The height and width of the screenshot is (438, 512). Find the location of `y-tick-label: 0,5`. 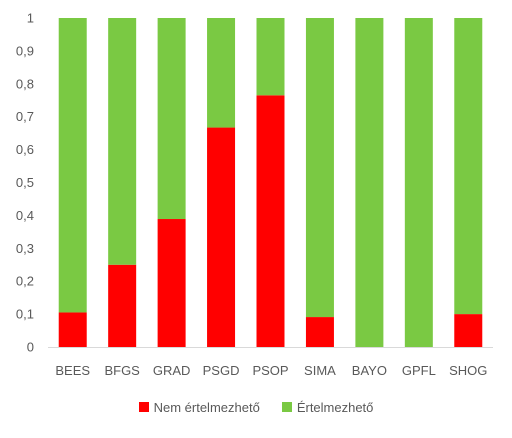

y-tick-label: 0,5 is located at coordinates (25, 182).